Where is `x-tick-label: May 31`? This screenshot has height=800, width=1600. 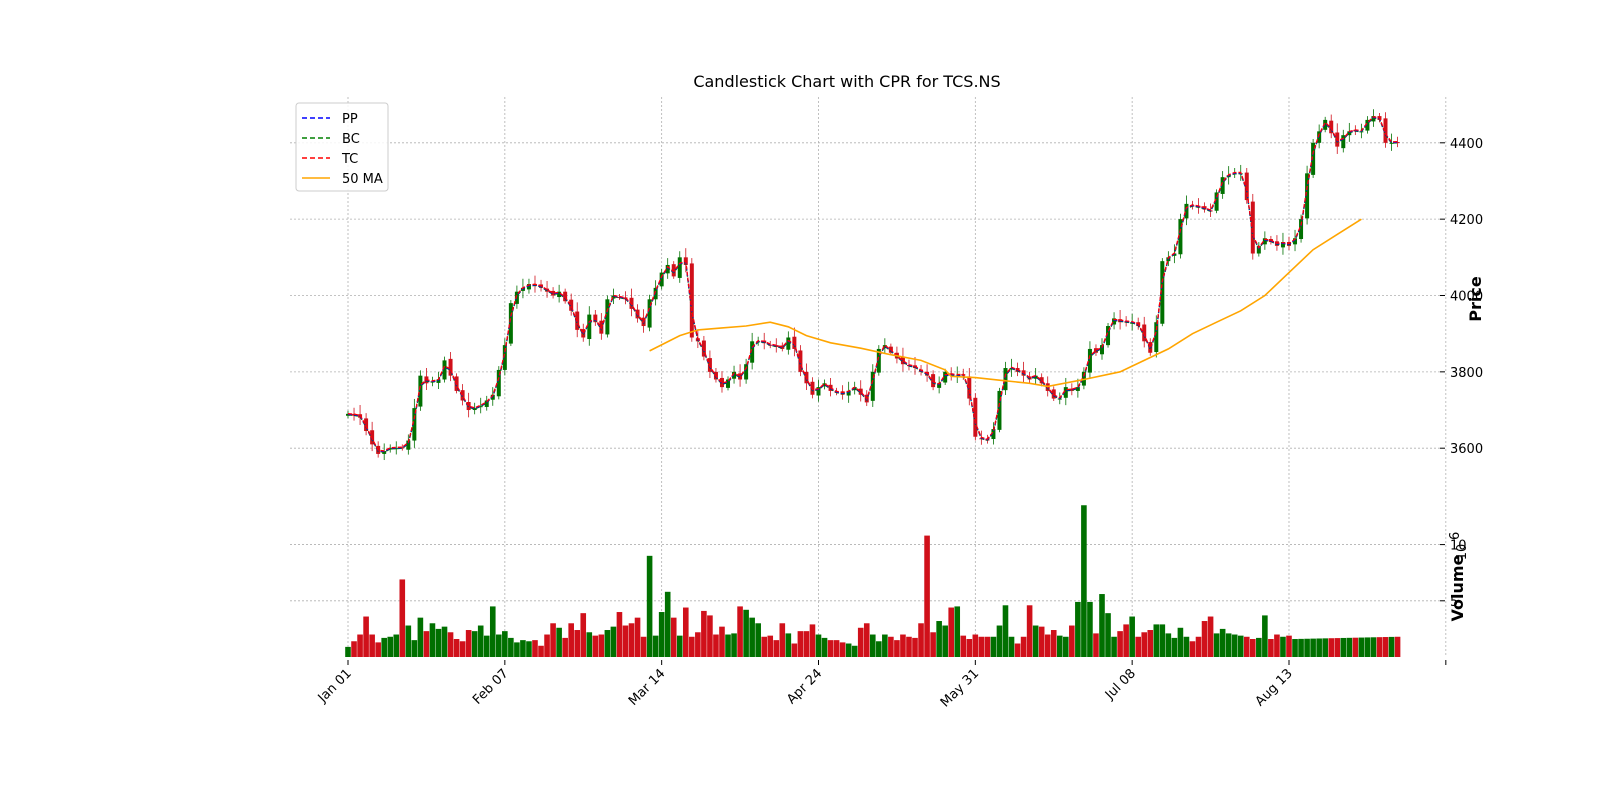
x-tick-label: May 31 is located at coordinates (960, 688).